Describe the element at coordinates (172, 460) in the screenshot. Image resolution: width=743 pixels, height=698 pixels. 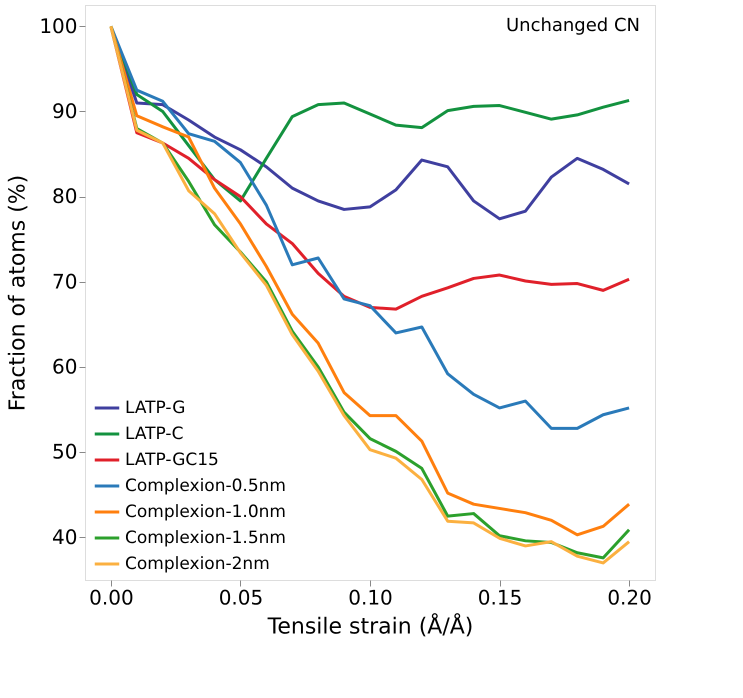
I see `legend-label: LATP-GC15` at that location.